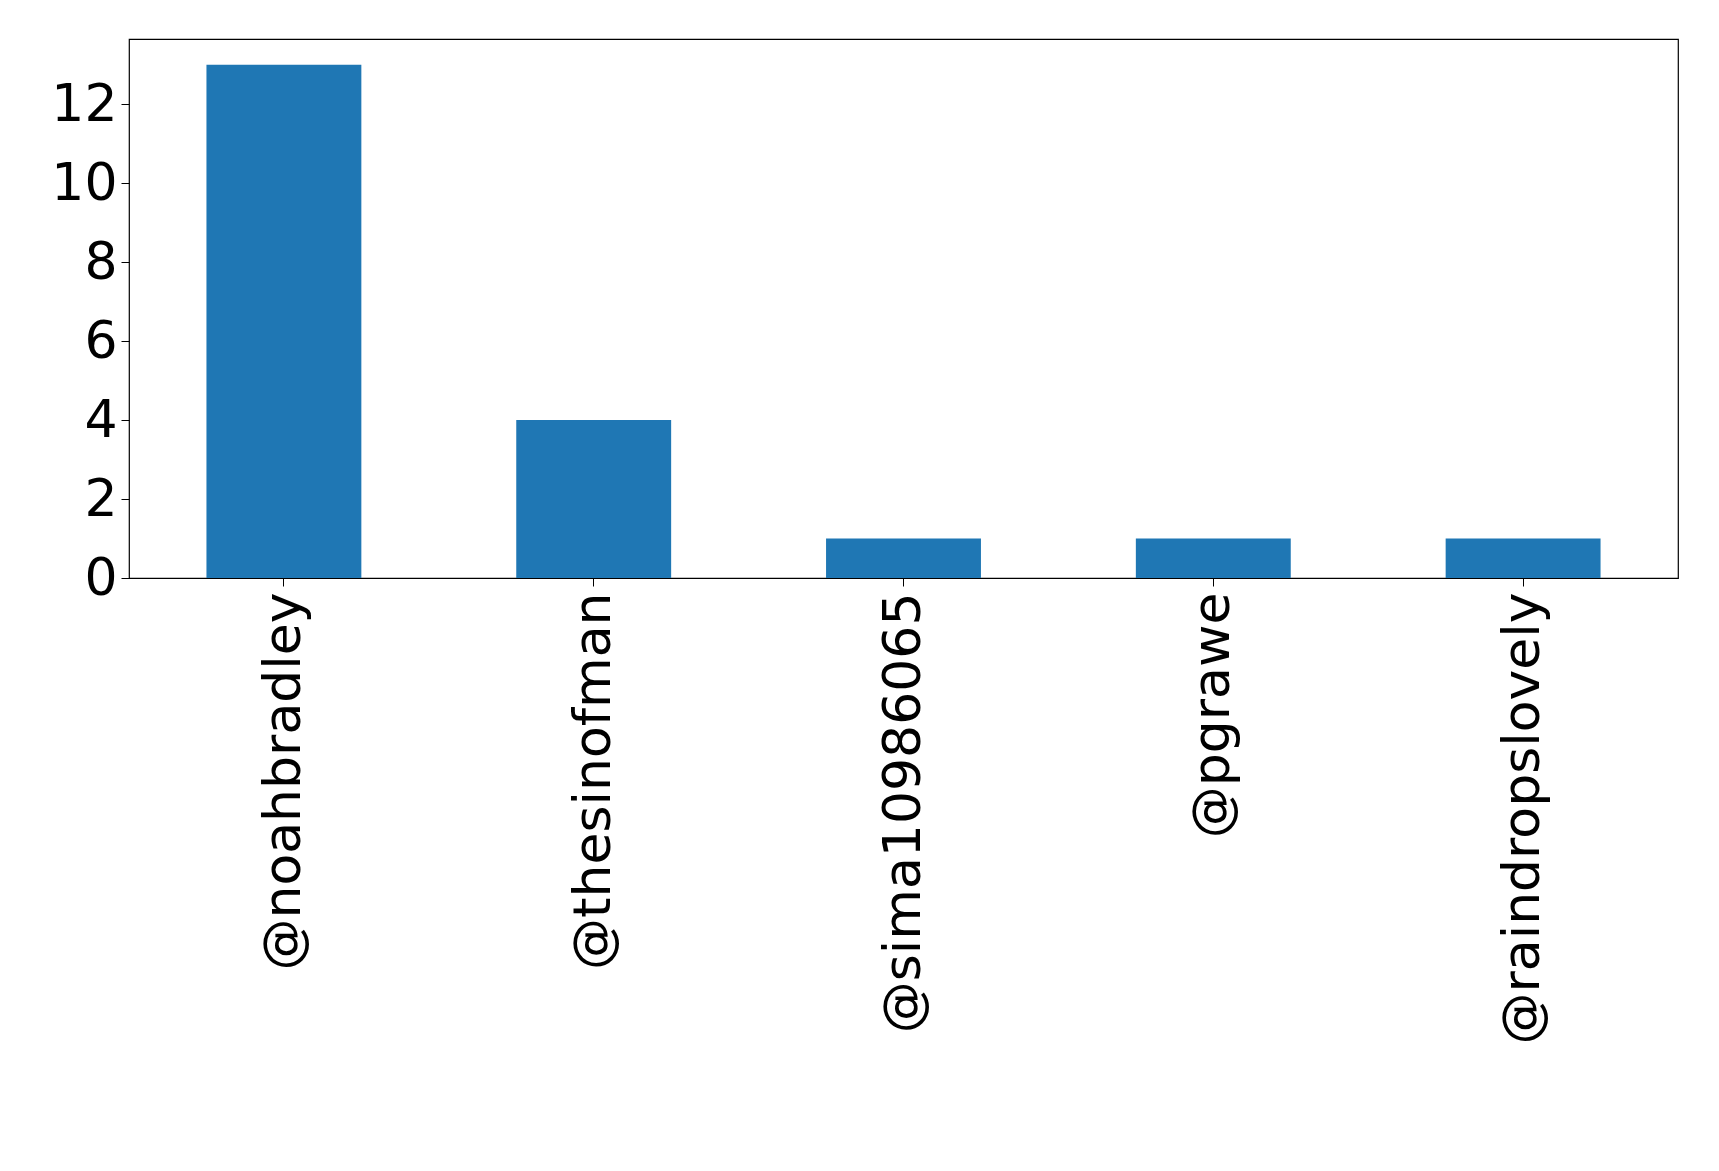 This screenshot has height=1171, width=1719. Describe the element at coordinates (101, 339) in the screenshot. I see `y-tick-label: 6` at that location.